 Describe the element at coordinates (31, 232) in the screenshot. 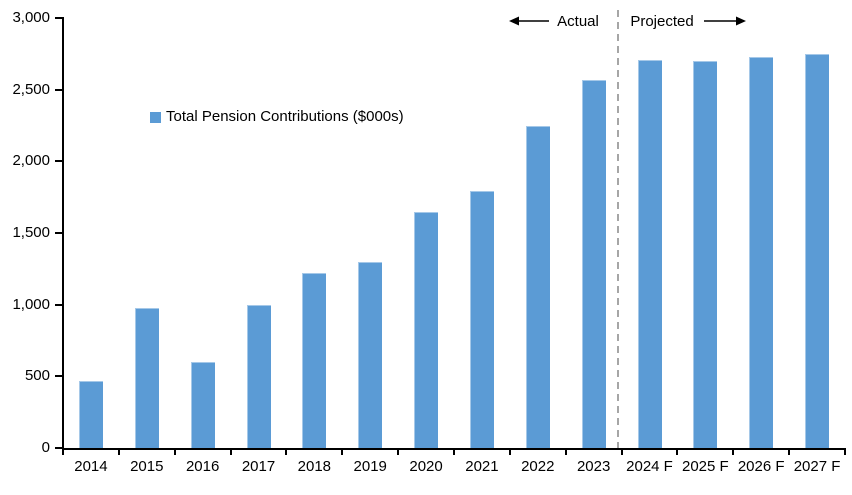

I see `y-tick-label: 1,500` at that location.